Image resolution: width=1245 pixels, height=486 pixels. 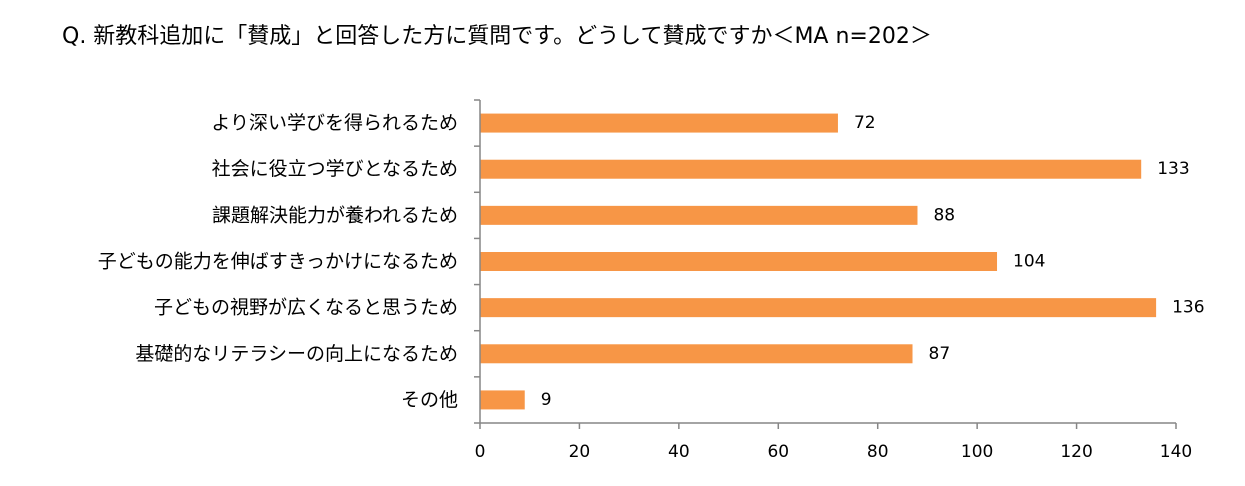 I want to click on category-label: 子どもの能力を伸ばすきっかけになるため, so click(x=278, y=262).